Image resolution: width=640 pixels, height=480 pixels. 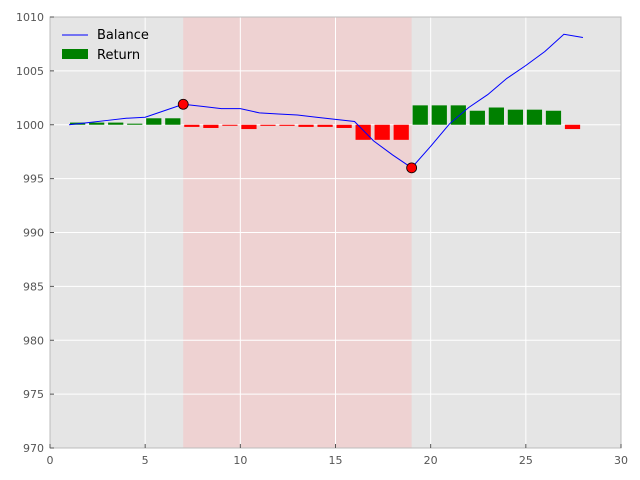 I want to click on y-tick-label: 970, so click(x=33, y=448).